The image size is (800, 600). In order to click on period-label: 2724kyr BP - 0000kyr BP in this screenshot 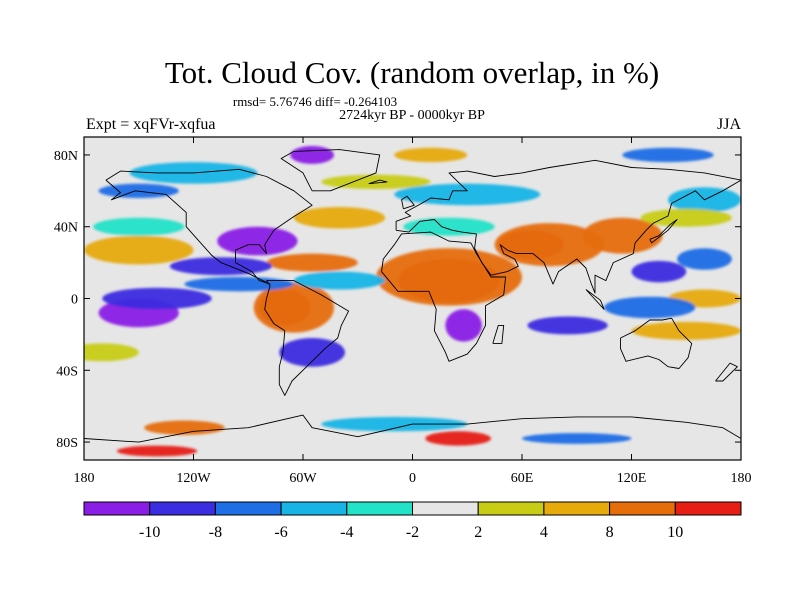, I will do `click(412, 115)`.